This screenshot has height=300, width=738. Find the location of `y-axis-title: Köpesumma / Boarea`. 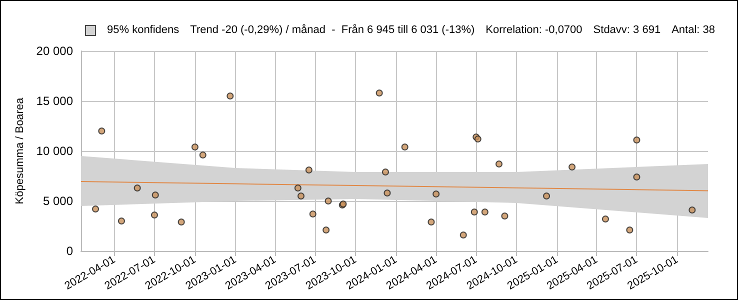

y-axis-title: Köpesumma / Boarea is located at coordinates (20, 150).